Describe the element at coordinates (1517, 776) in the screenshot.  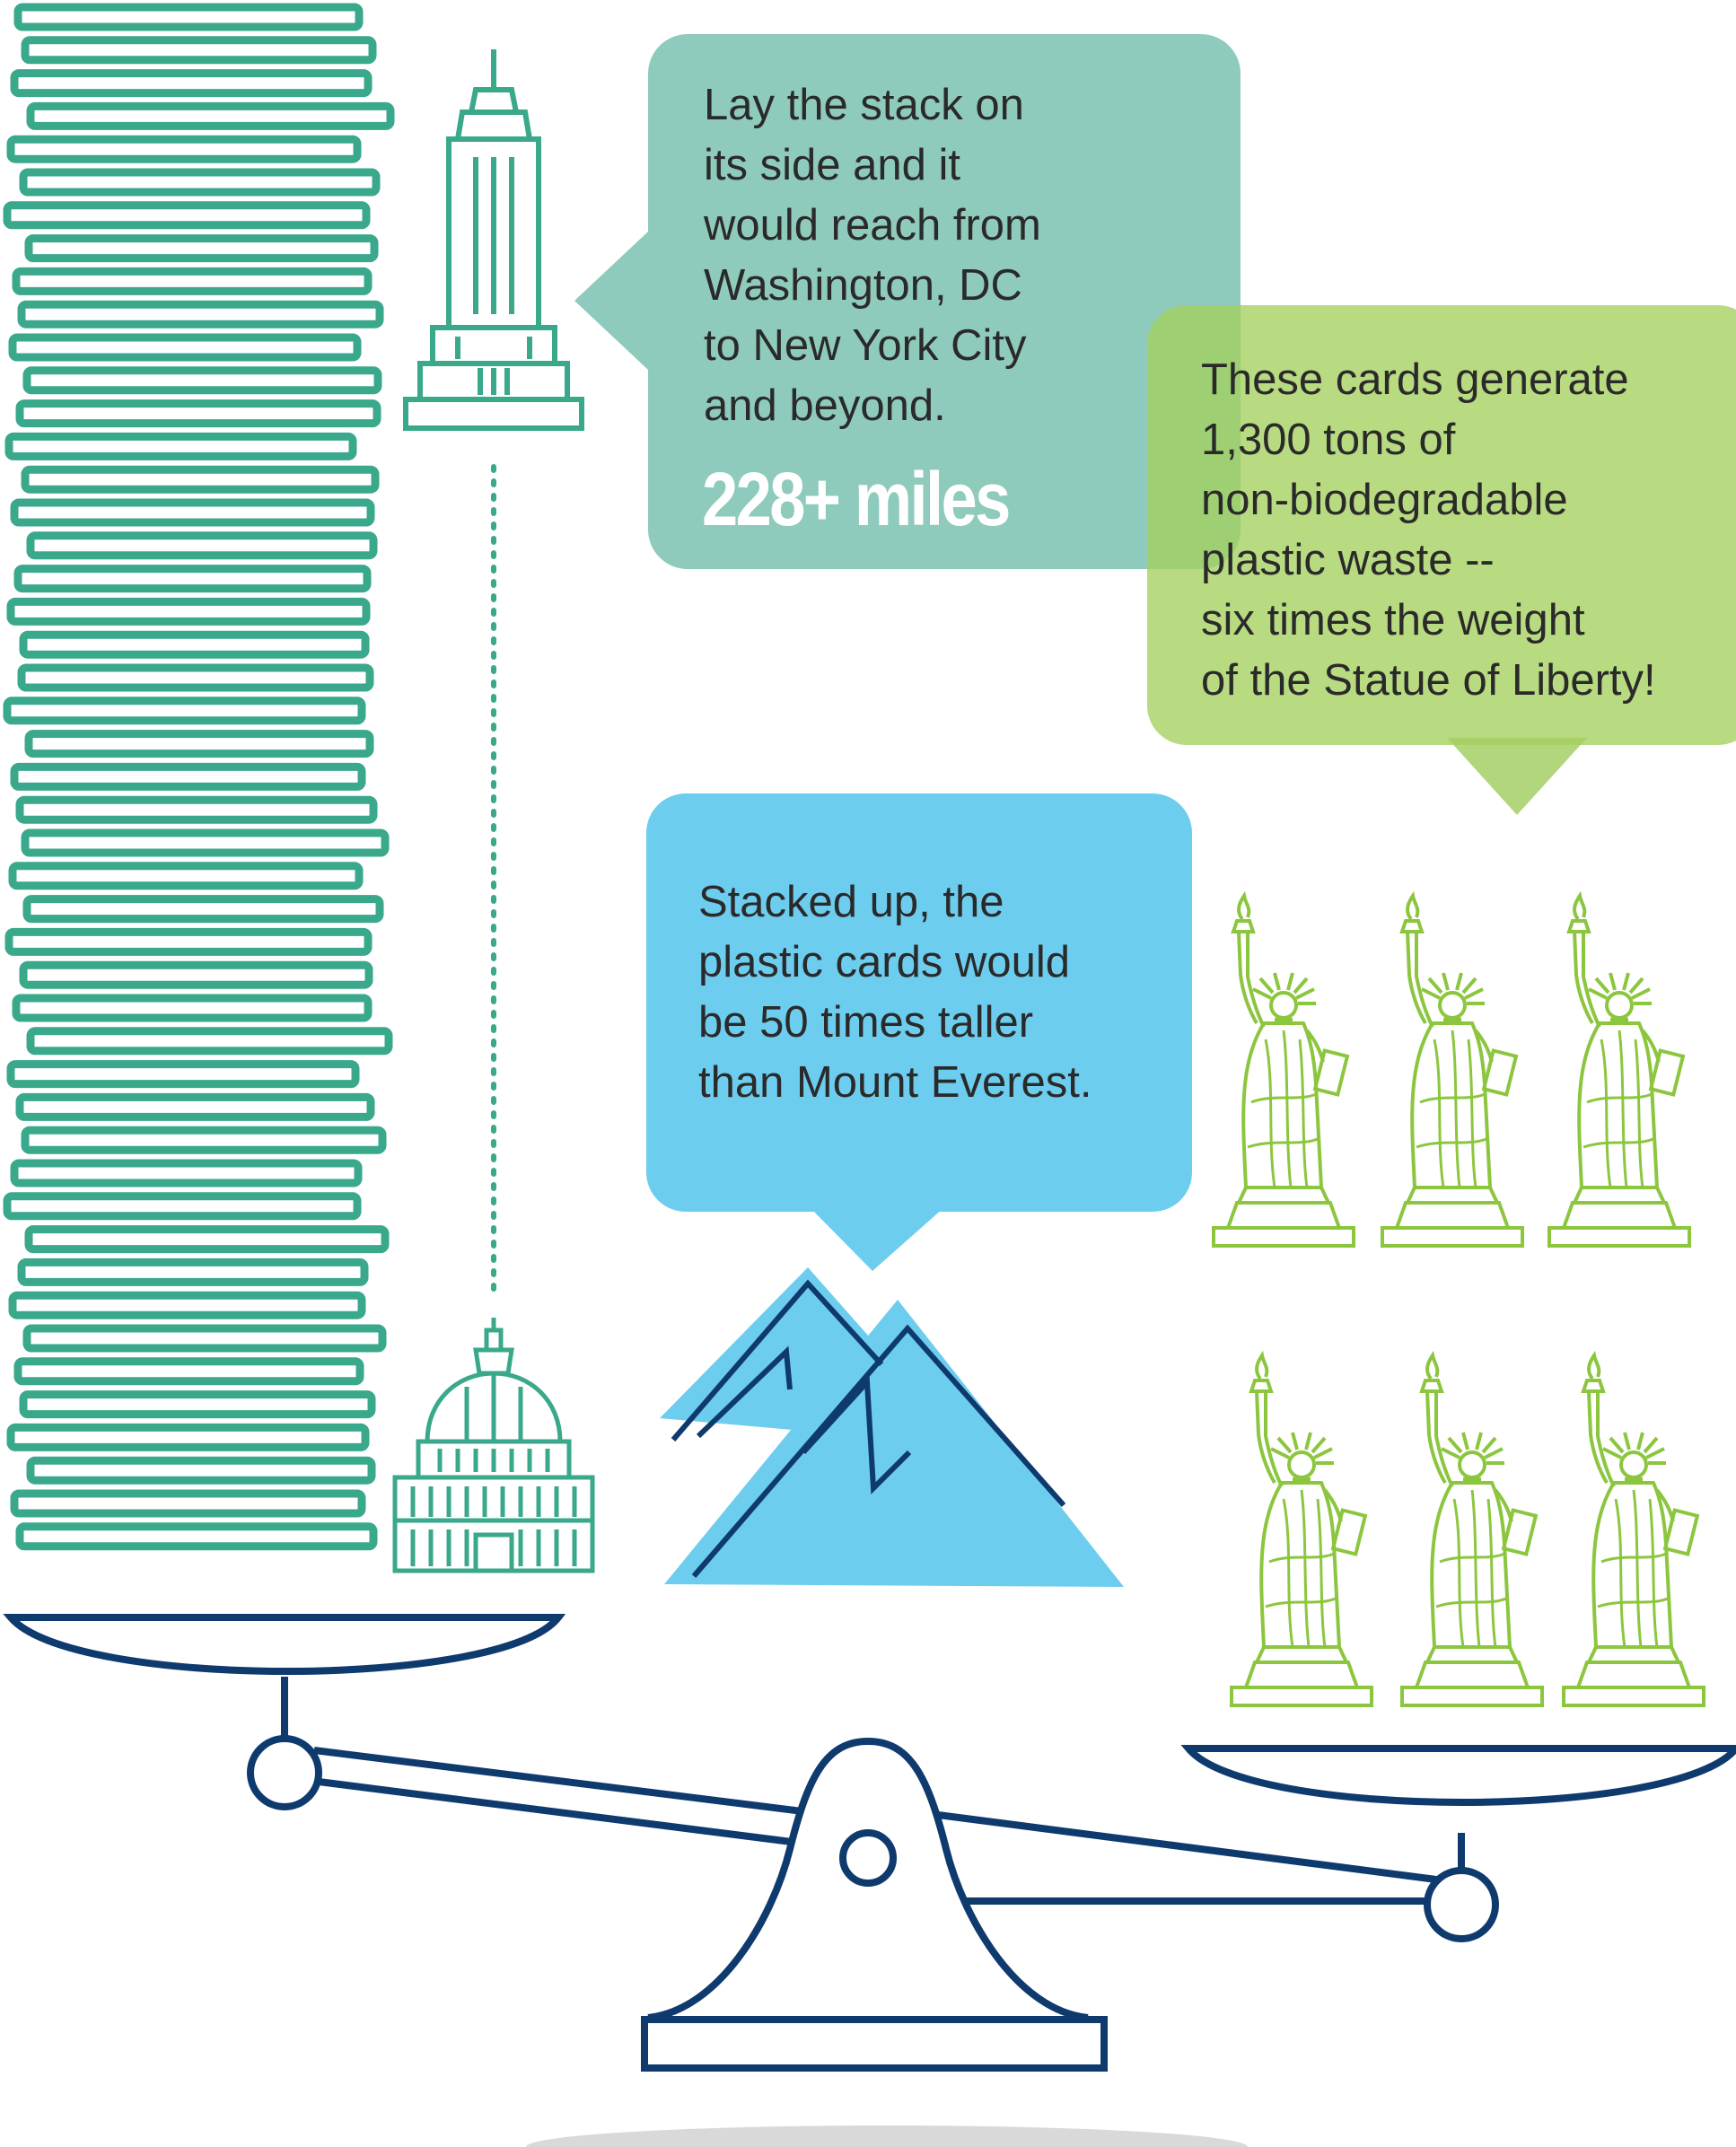
I see `waste-bubble-tail` at that location.